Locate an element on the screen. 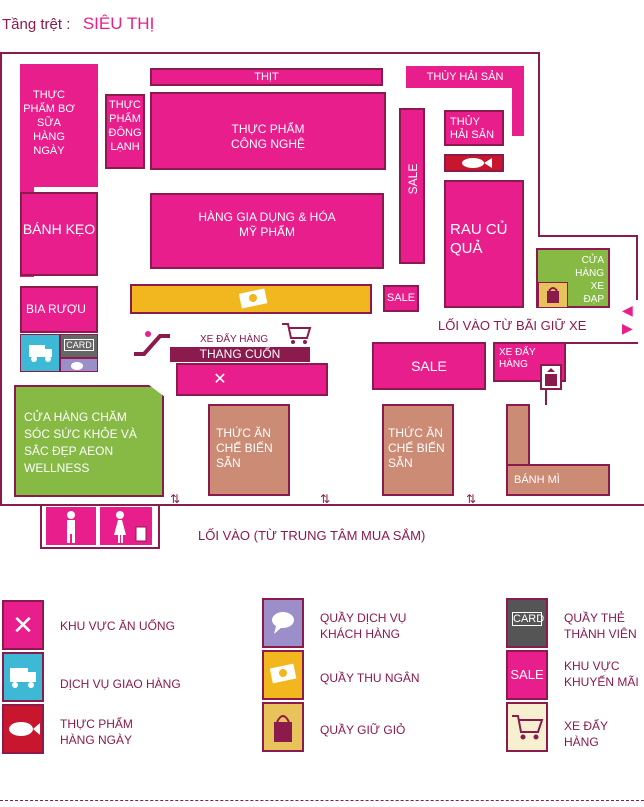 Image resolution: width=644 pixels, height=807 pixels. legend-bag-keep-icon is located at coordinates (283, 727).